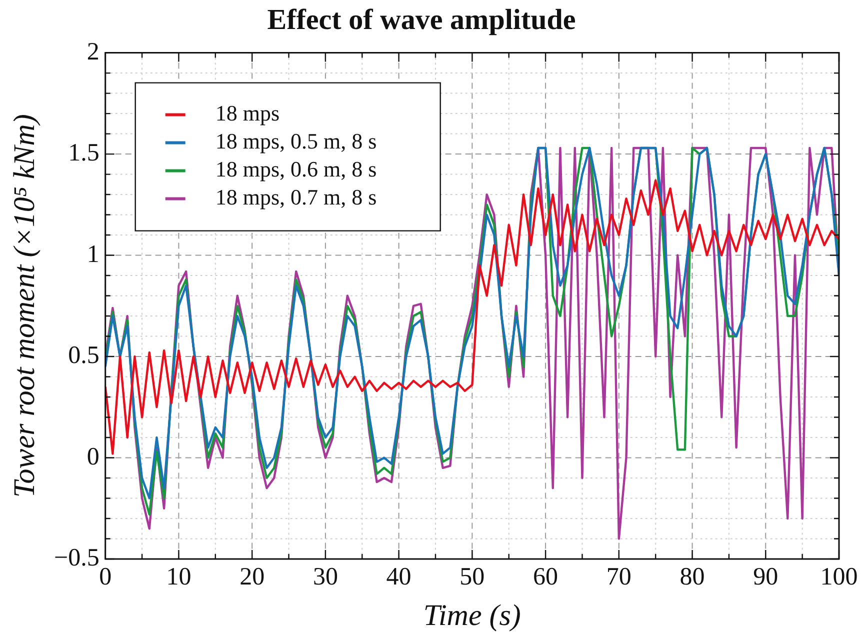 The width and height of the screenshot is (863, 643). I want to click on y-tick-label: 0, so click(93, 456).